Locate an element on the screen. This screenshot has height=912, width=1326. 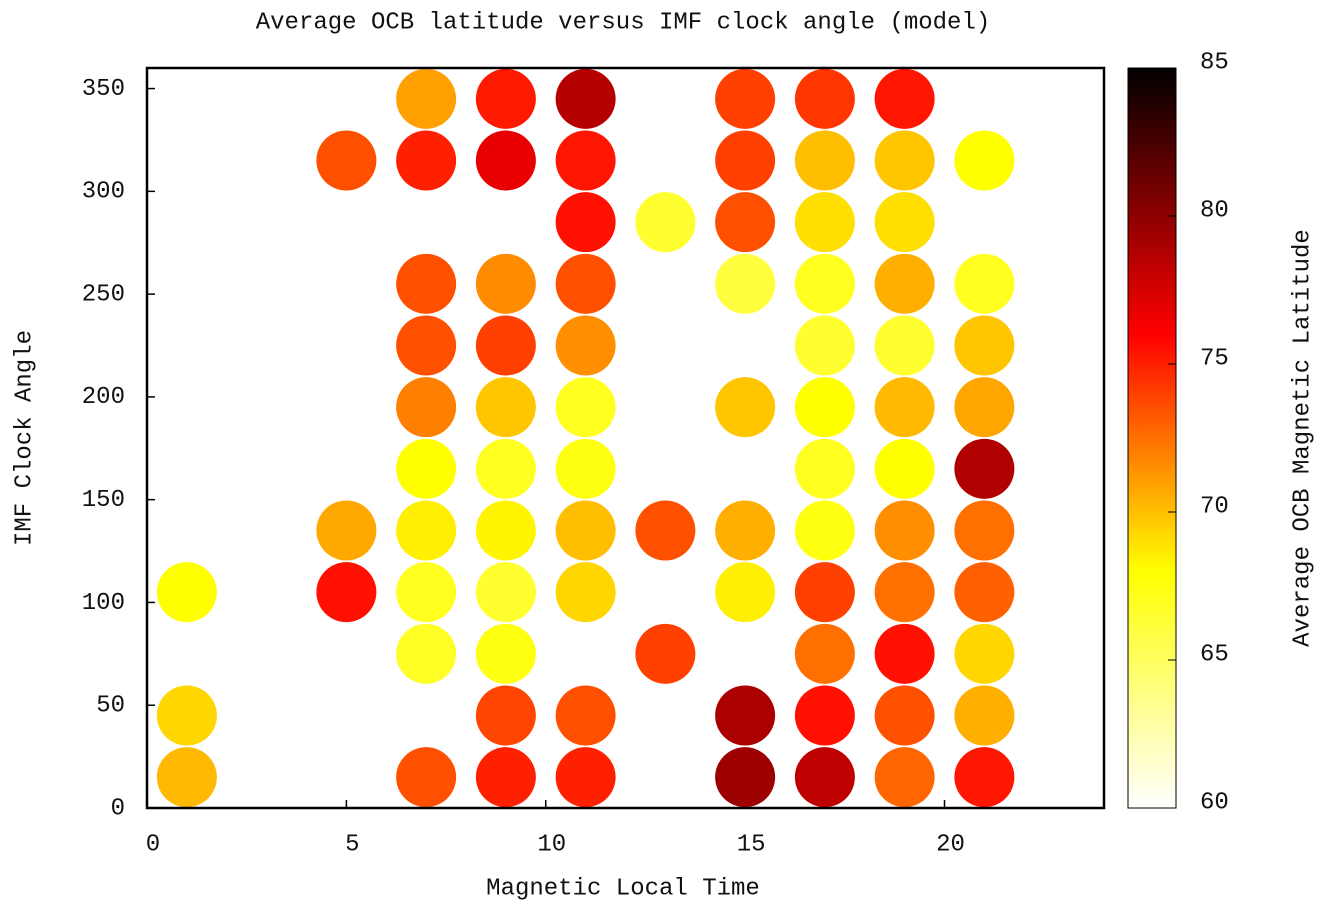
x-tick-label: 5 is located at coordinates (352, 844).